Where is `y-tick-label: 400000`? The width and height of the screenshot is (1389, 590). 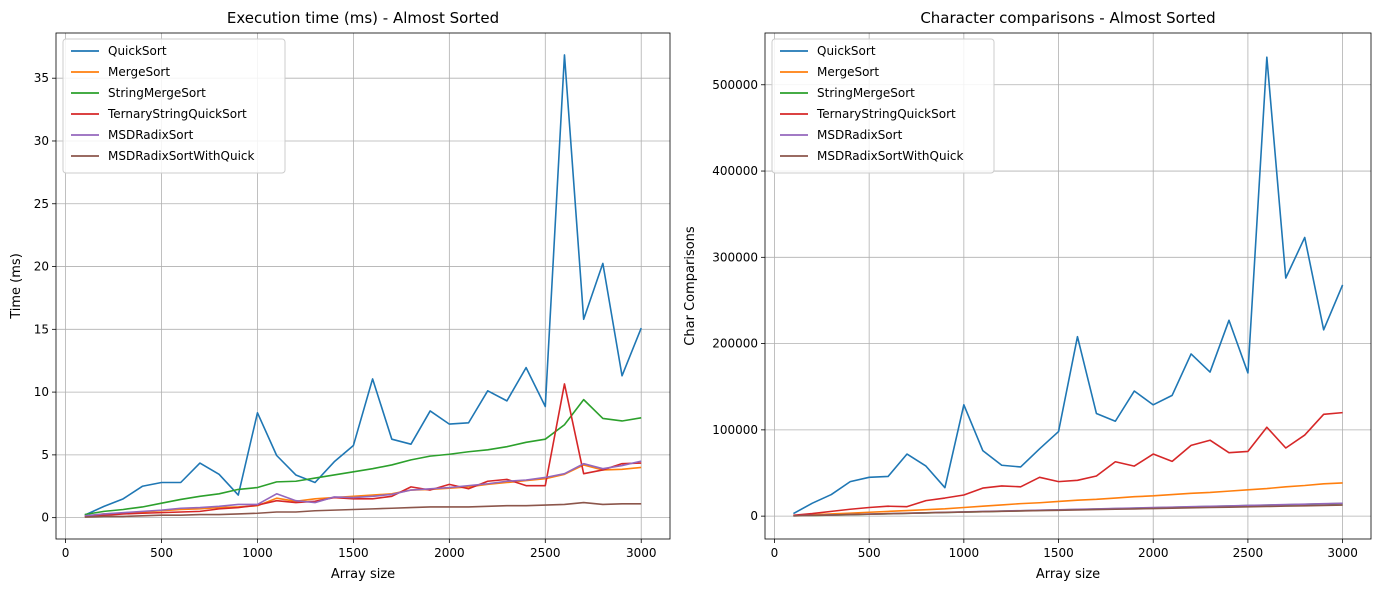
y-tick-label: 400000 is located at coordinates (735, 171).